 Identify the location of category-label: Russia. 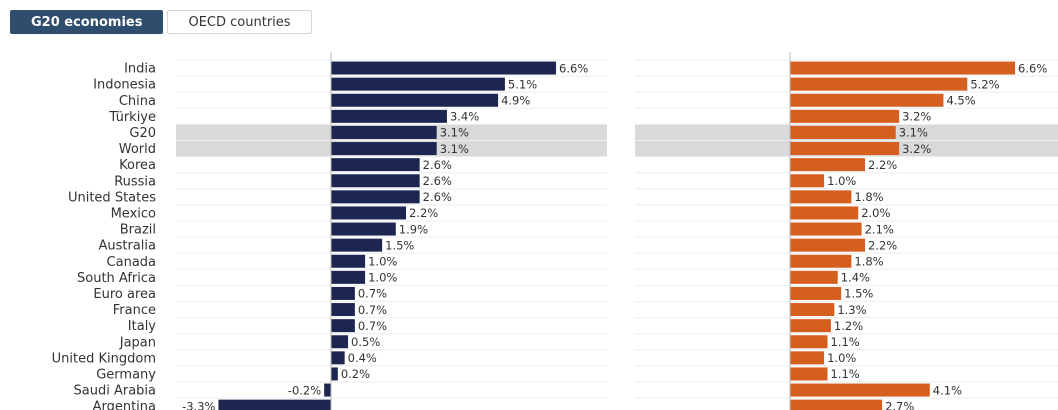
(135, 181).